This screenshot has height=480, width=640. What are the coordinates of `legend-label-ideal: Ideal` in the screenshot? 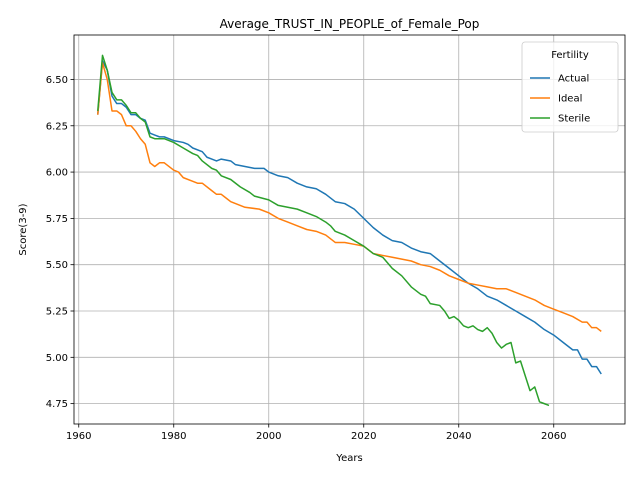 It's located at (570, 99).